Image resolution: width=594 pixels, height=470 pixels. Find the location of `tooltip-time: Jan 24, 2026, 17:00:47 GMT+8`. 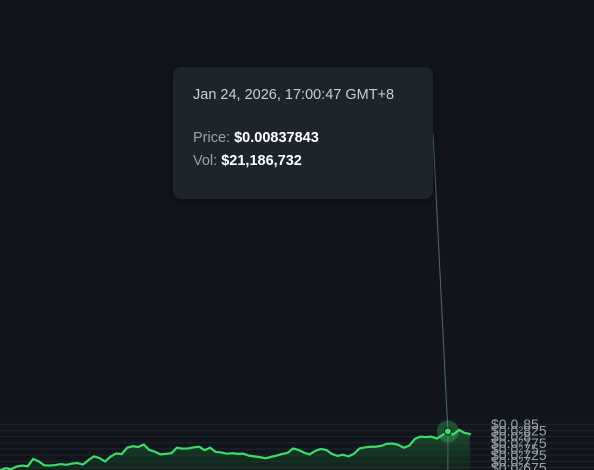

tooltip-time: Jan 24, 2026, 17:00:47 GMT+8 is located at coordinates (294, 95).